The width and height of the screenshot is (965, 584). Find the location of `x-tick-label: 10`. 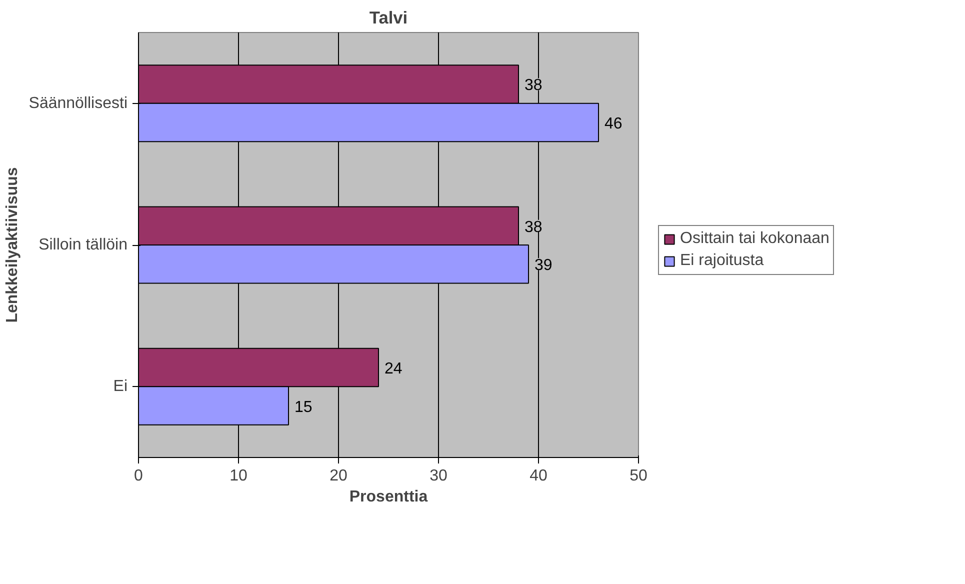

x-tick-label: 10 is located at coordinates (239, 476).